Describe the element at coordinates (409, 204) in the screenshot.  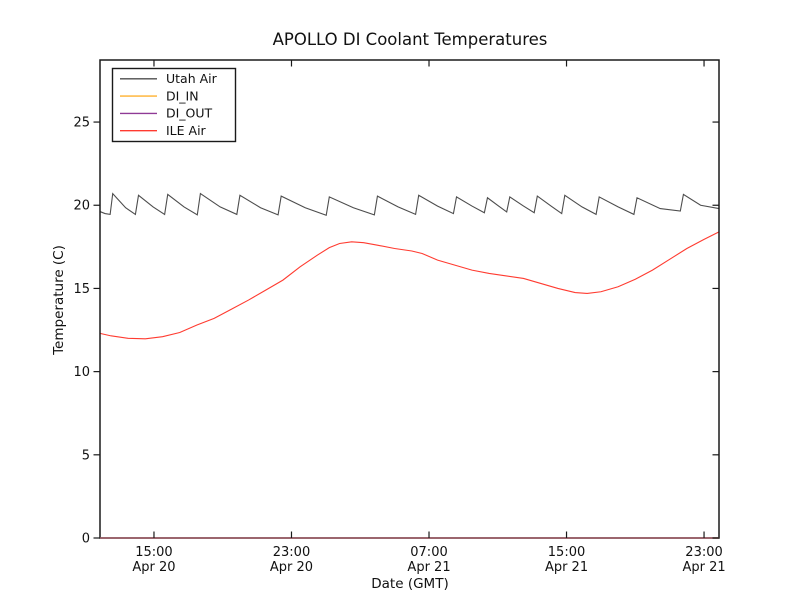
I see `series-utah-air` at that location.